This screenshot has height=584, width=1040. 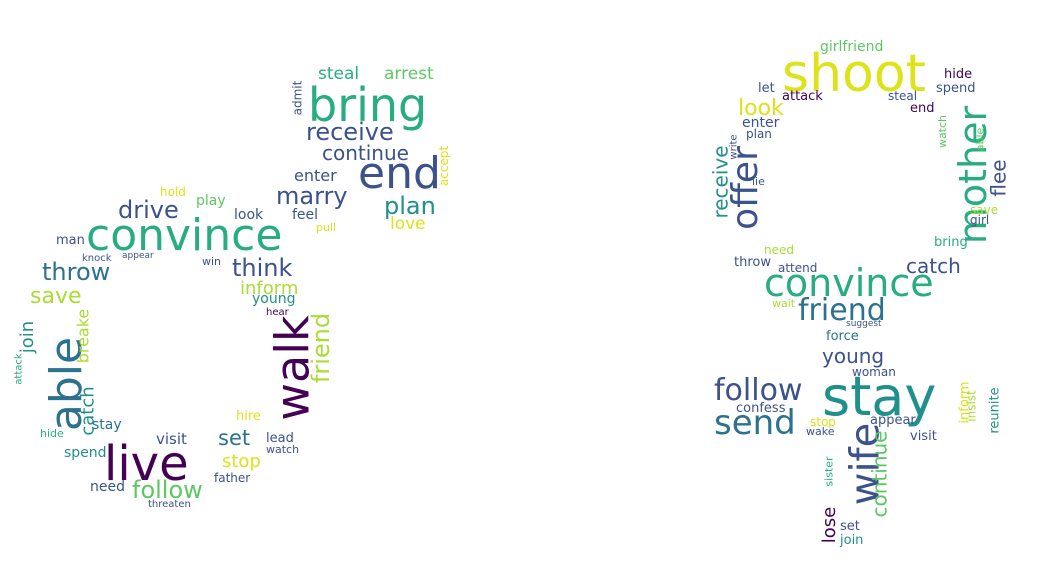 I want to click on word: let, so click(x=766, y=88).